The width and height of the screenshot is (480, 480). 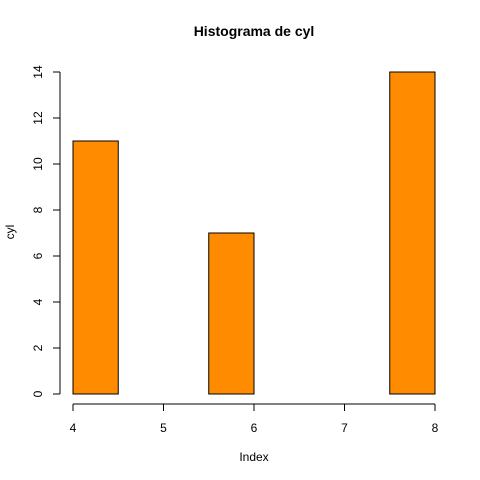 What do you see at coordinates (38, 209) in the screenshot?
I see `y-tick-label: 8` at bounding box center [38, 209].